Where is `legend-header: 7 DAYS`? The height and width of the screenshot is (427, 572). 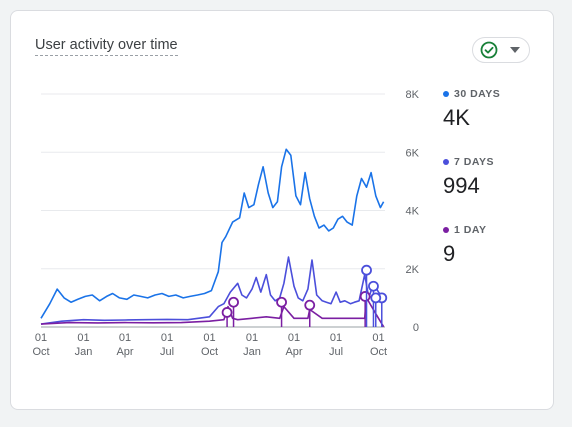 legend-header: 7 DAYS is located at coordinates (468, 162).